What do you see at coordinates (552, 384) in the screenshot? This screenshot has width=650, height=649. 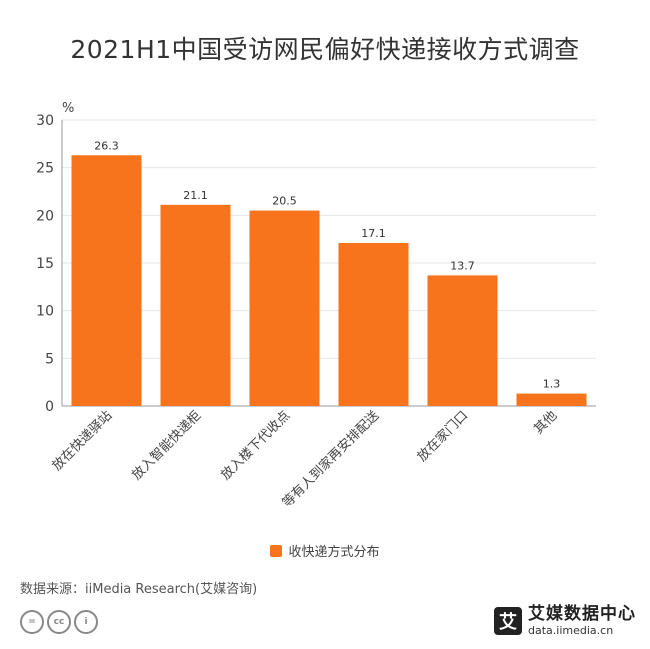 I see `data-label: 1.3` at bounding box center [552, 384].